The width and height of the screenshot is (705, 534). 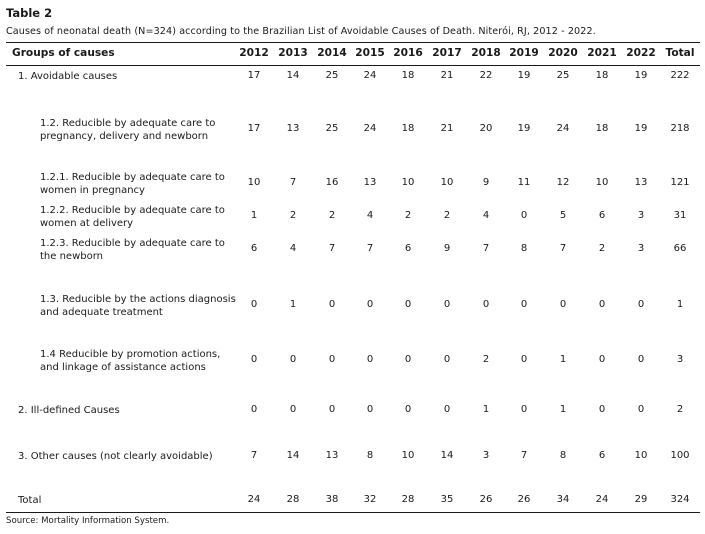 I want to click on column-header-2014: 2014, so click(x=332, y=53).